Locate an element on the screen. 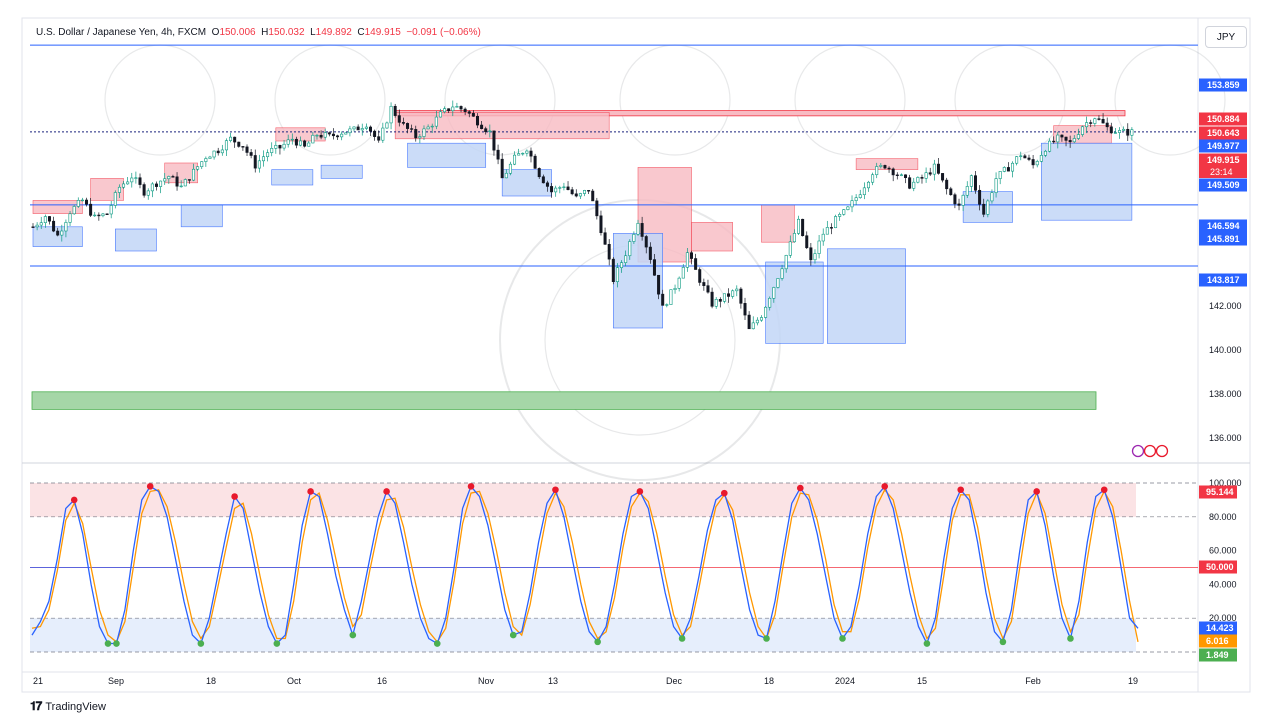  time-axis-label: 15 is located at coordinates (922, 681).